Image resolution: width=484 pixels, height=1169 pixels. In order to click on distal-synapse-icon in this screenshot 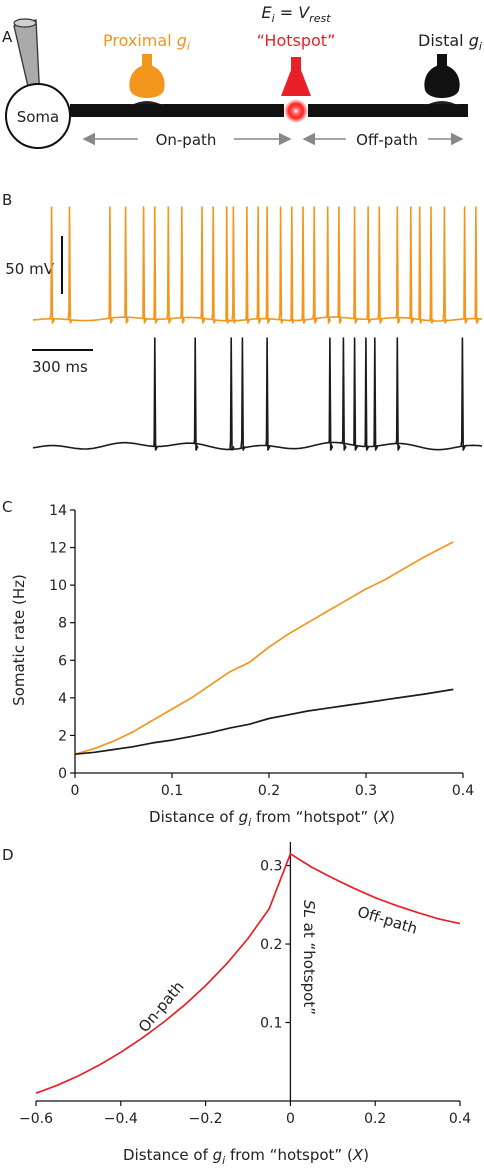, I will do `click(442, 80)`.